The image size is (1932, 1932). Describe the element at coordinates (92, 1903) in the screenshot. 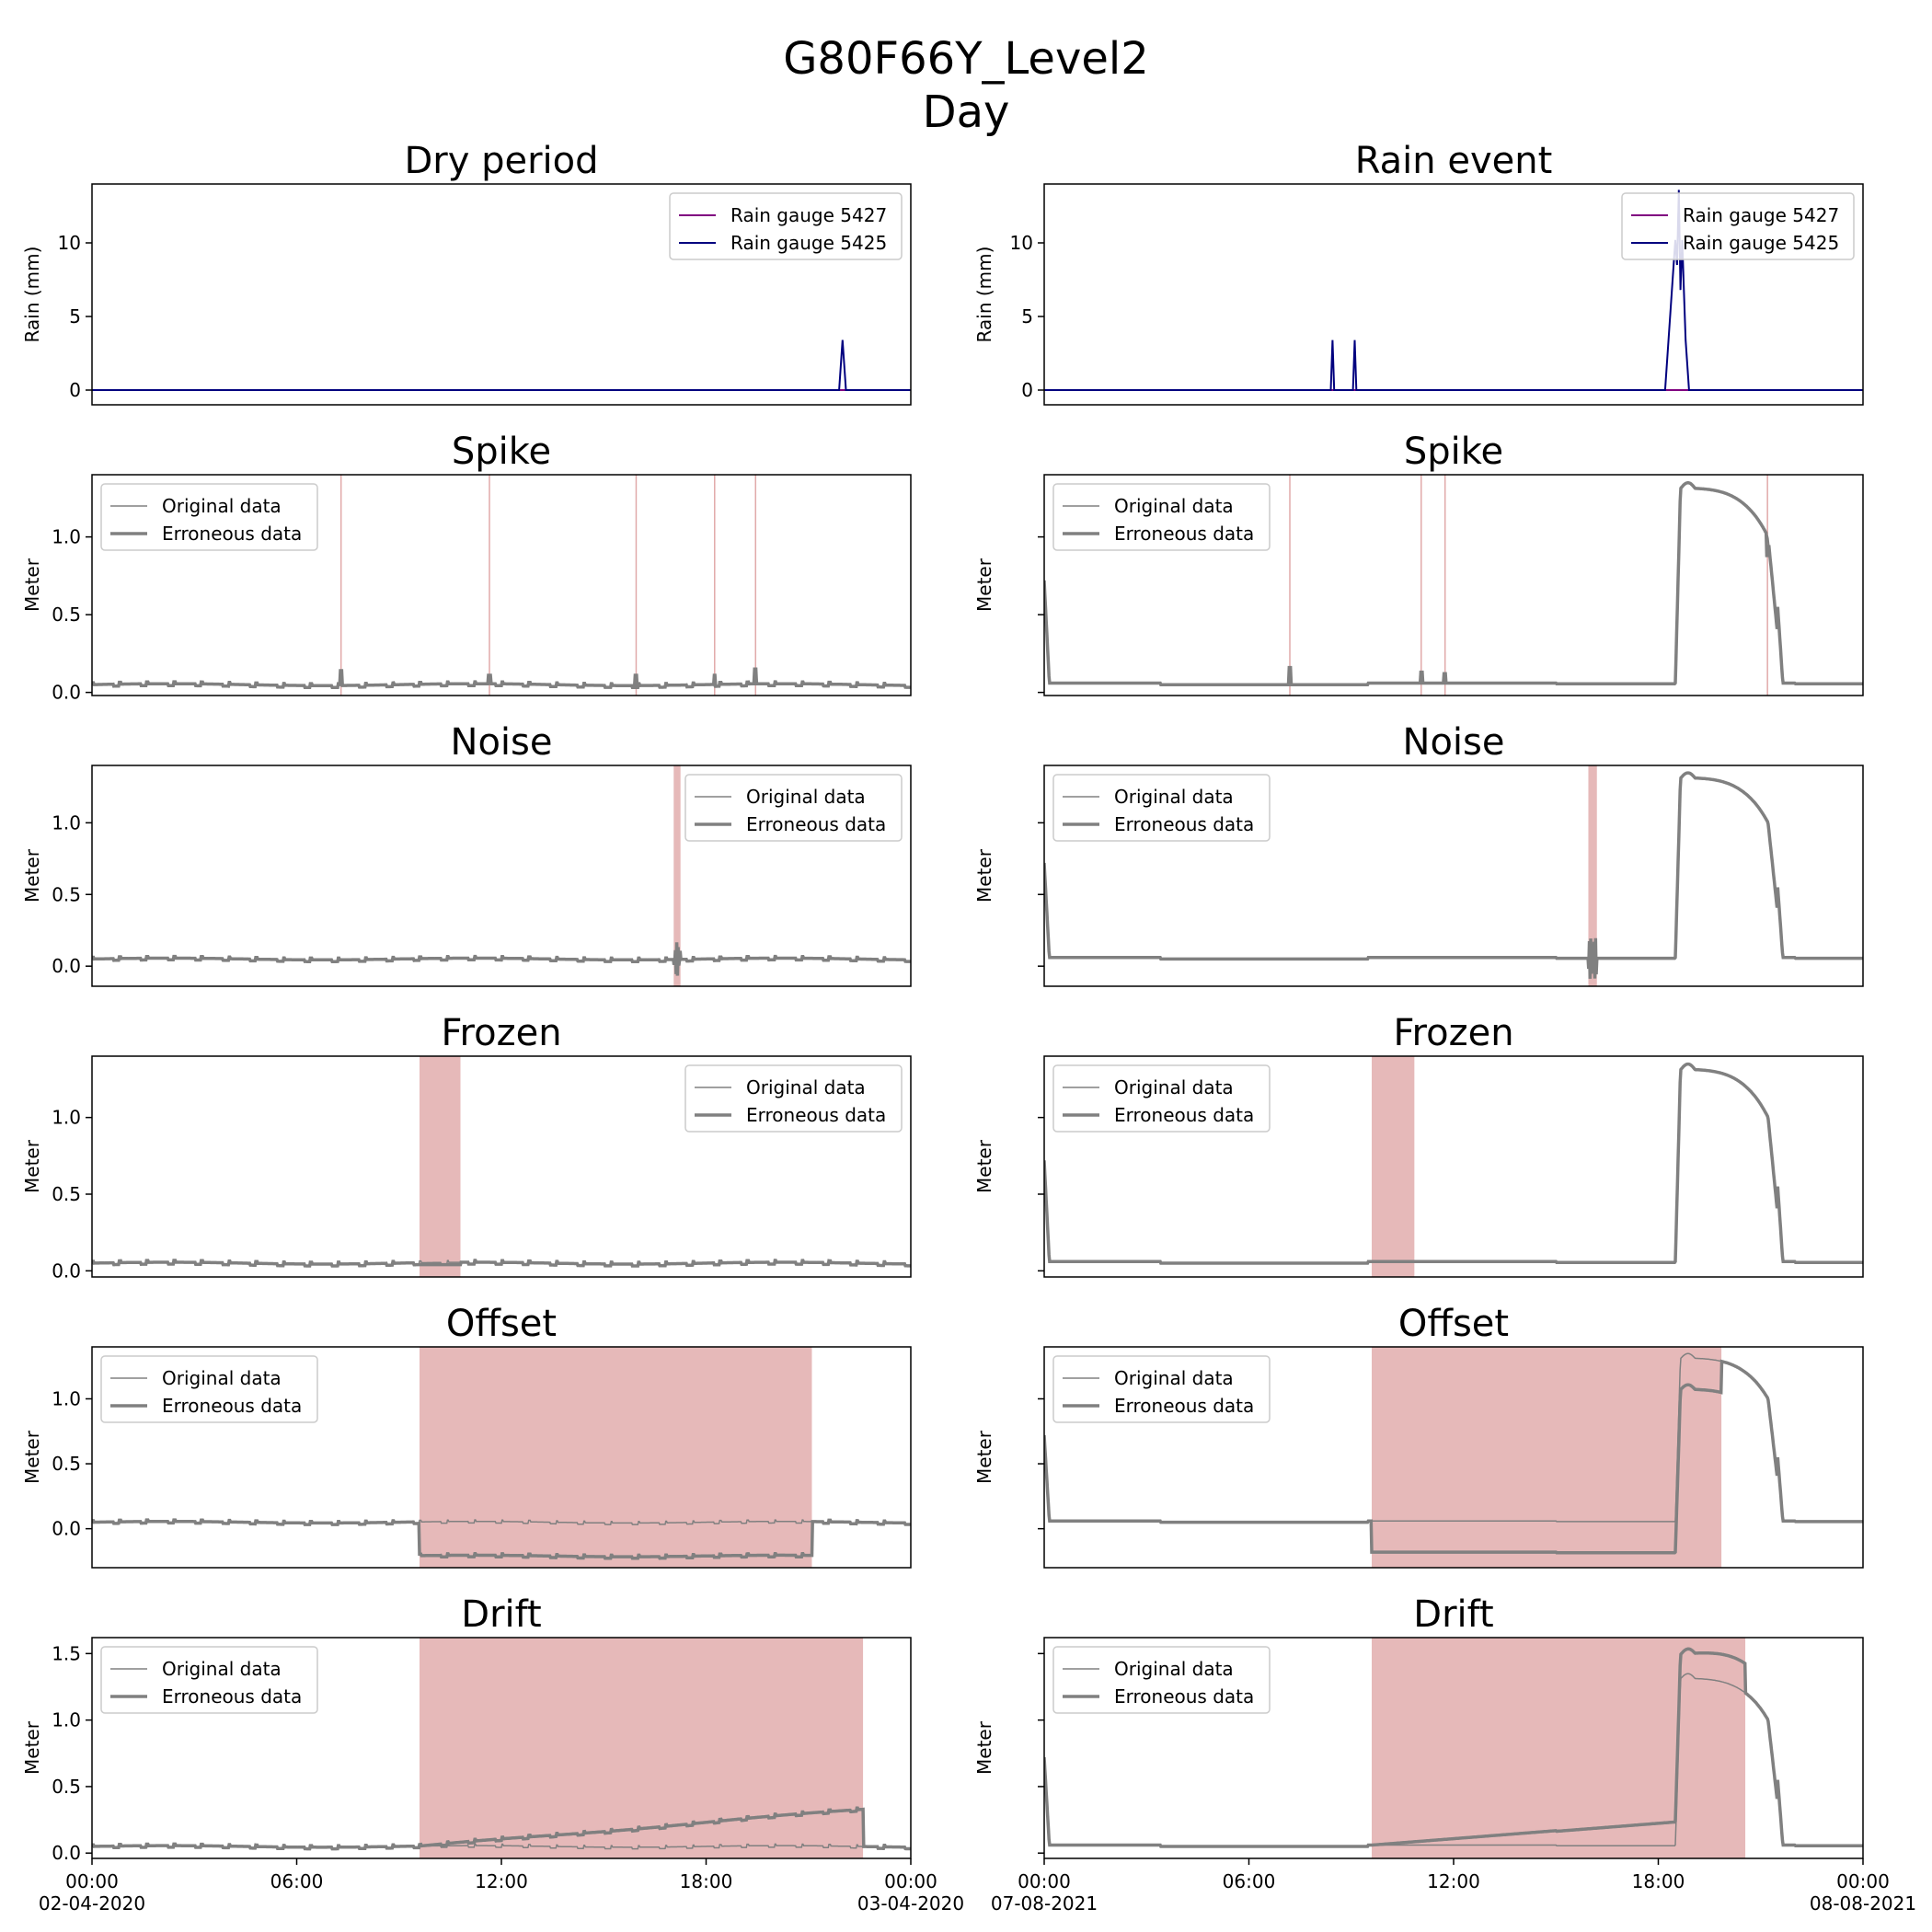

I see `x-date-left: 02-04-2020` at that location.